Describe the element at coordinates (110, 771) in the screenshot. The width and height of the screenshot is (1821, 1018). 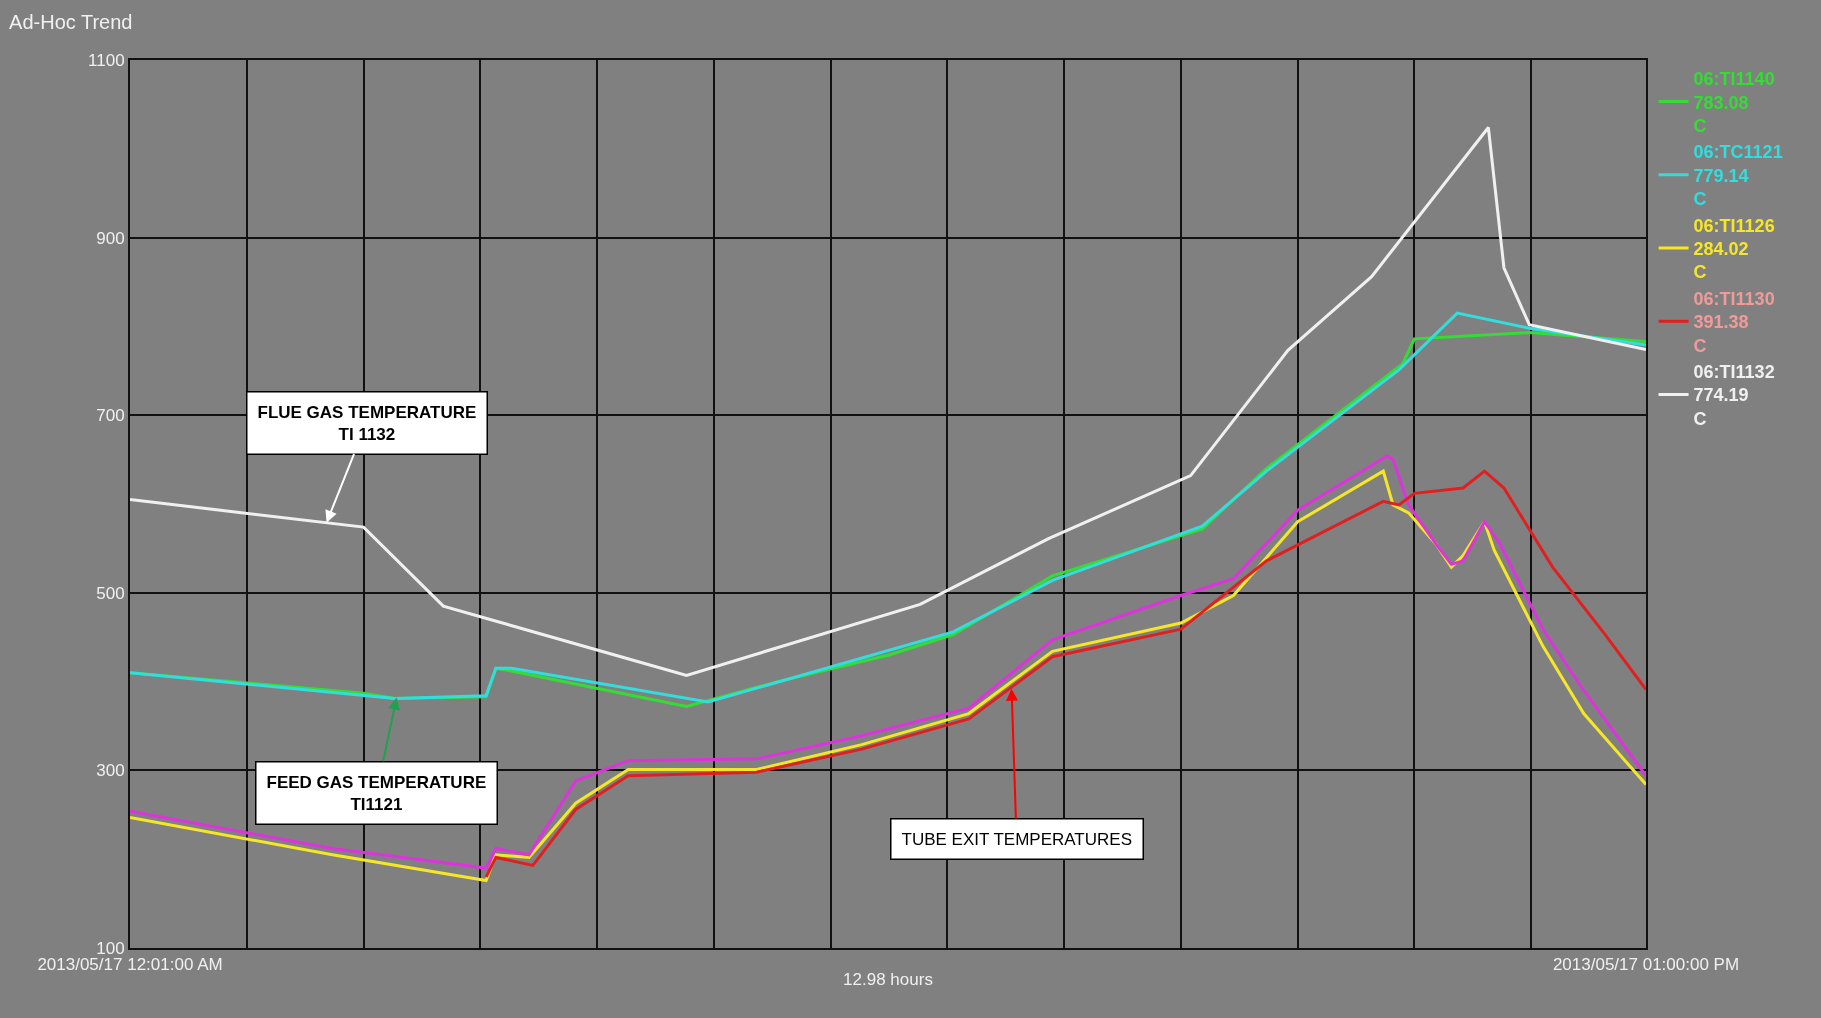
I see `y-tick-label: 300` at that location.